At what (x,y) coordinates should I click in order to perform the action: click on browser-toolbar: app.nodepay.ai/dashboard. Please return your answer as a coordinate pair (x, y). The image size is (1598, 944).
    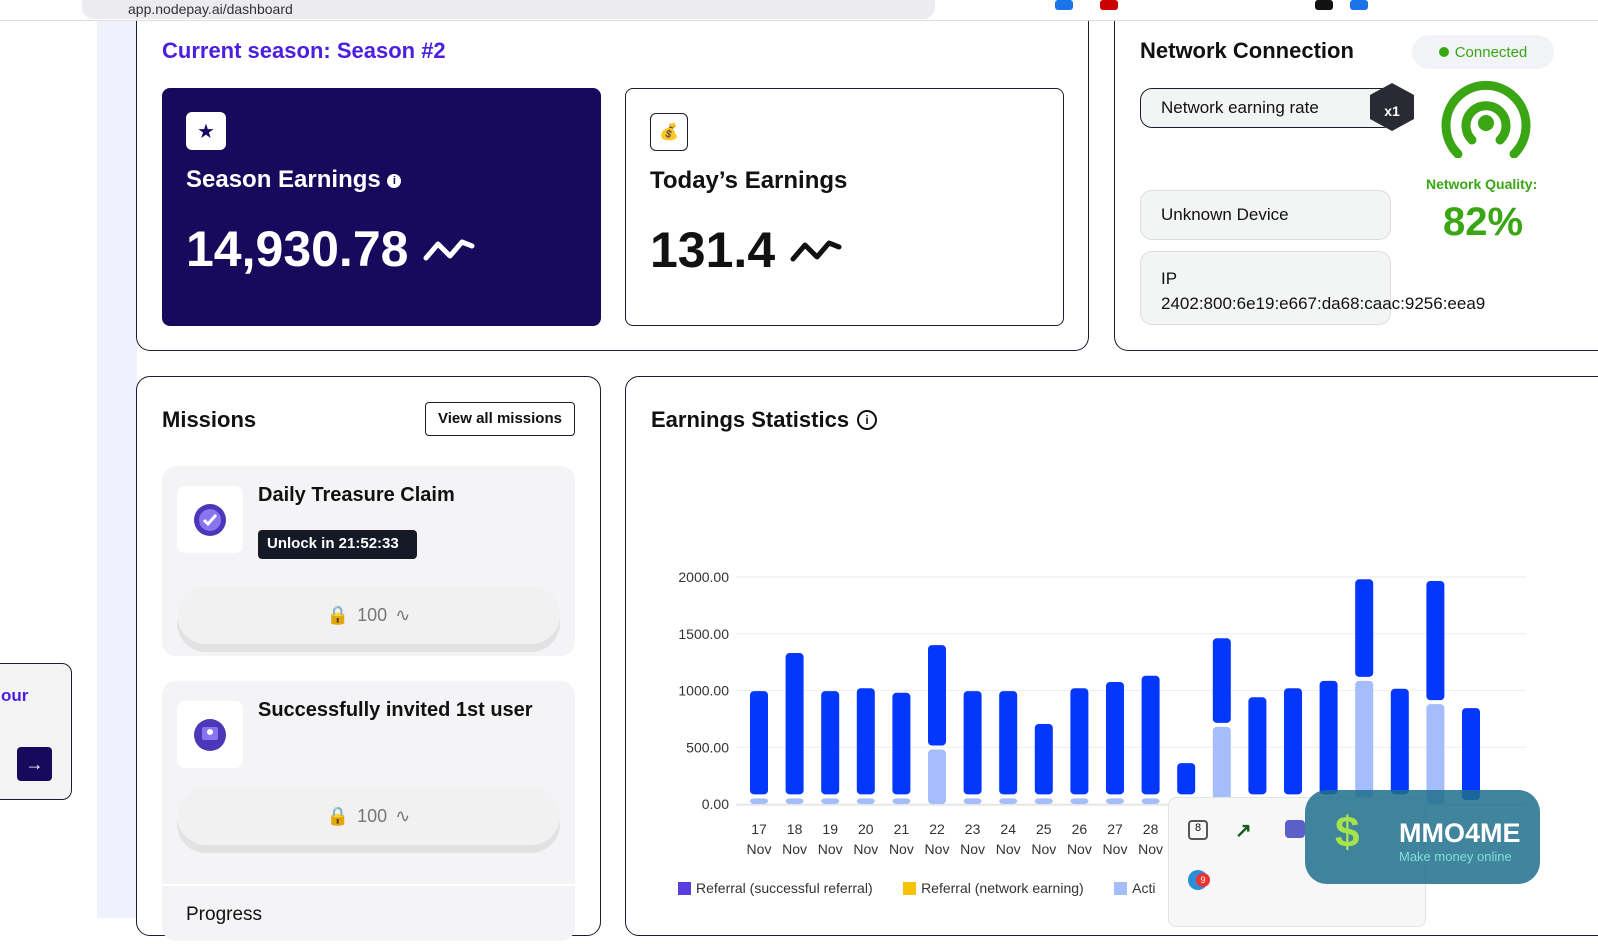
    Looking at the image, I should click on (799, 10).